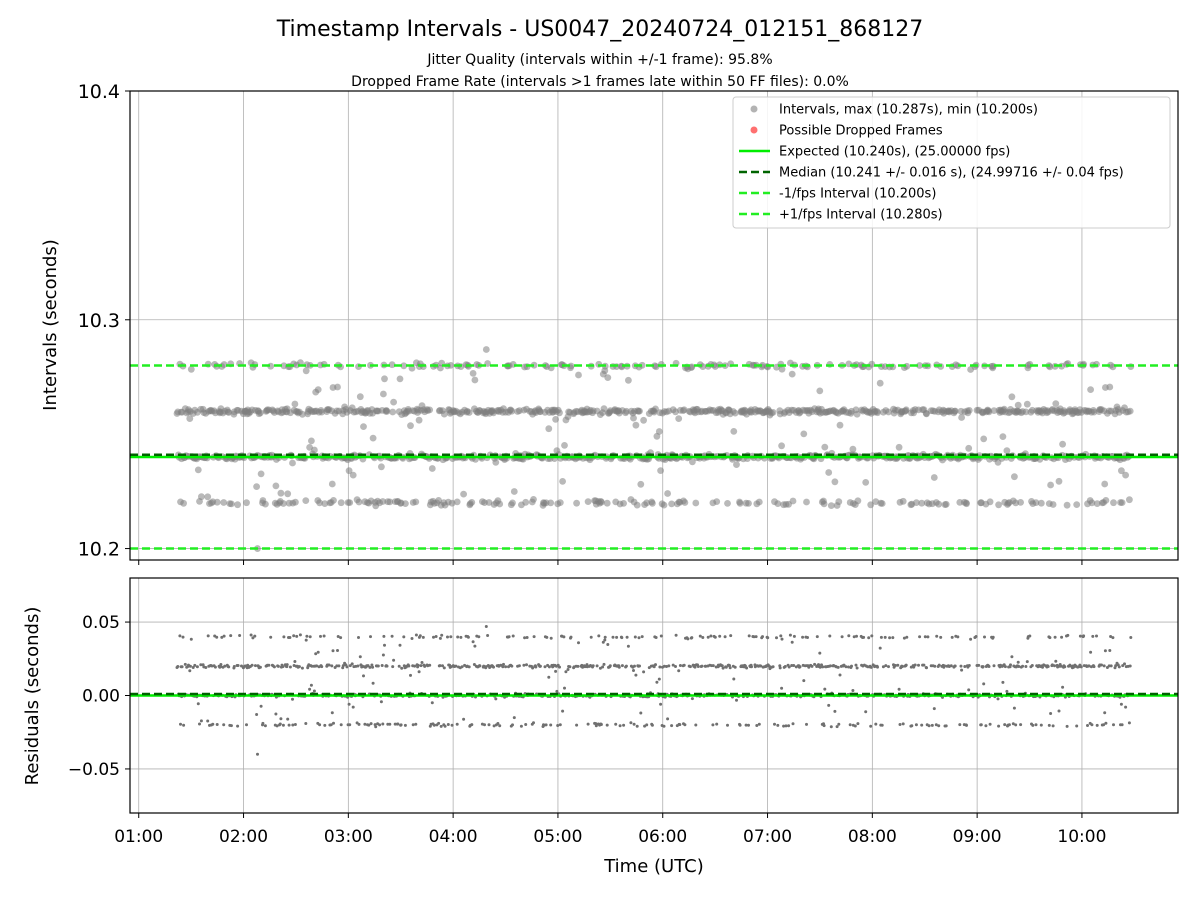  I want to click on y-tick-label: 0.00, so click(101, 697).